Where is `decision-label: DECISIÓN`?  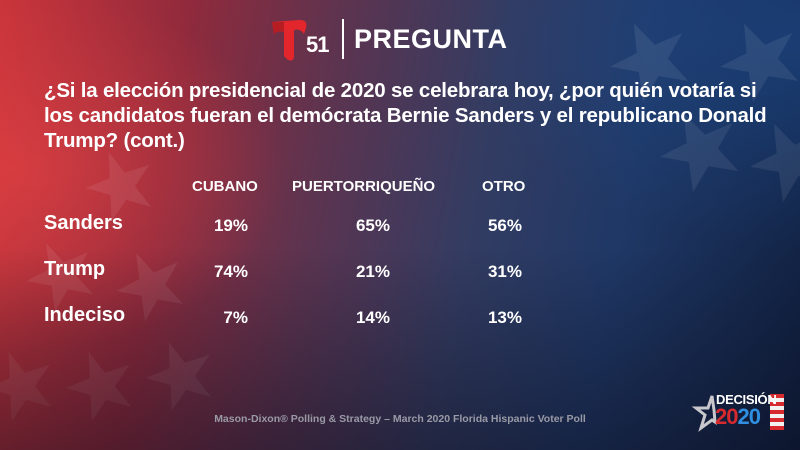
decision-label: DECISIÓN is located at coordinates (746, 399).